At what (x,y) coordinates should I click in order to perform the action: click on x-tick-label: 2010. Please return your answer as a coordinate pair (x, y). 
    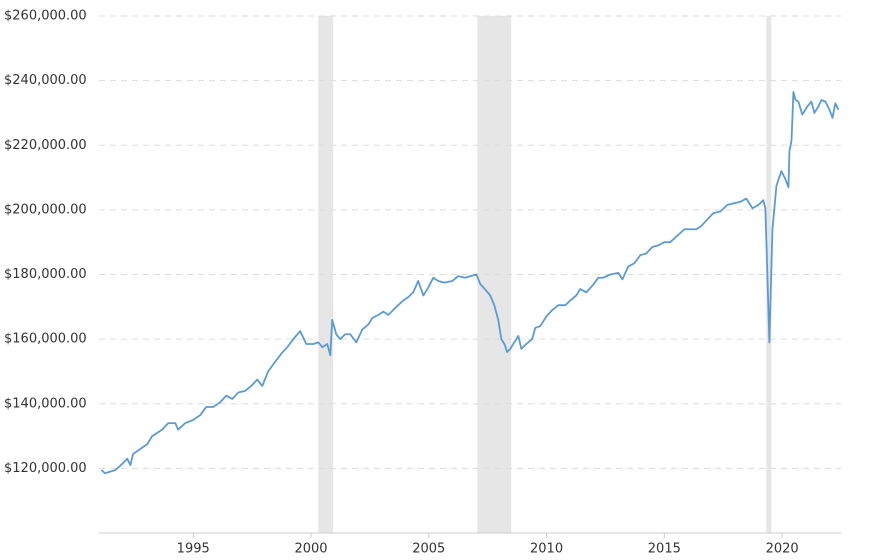
    Looking at the image, I should click on (546, 549).